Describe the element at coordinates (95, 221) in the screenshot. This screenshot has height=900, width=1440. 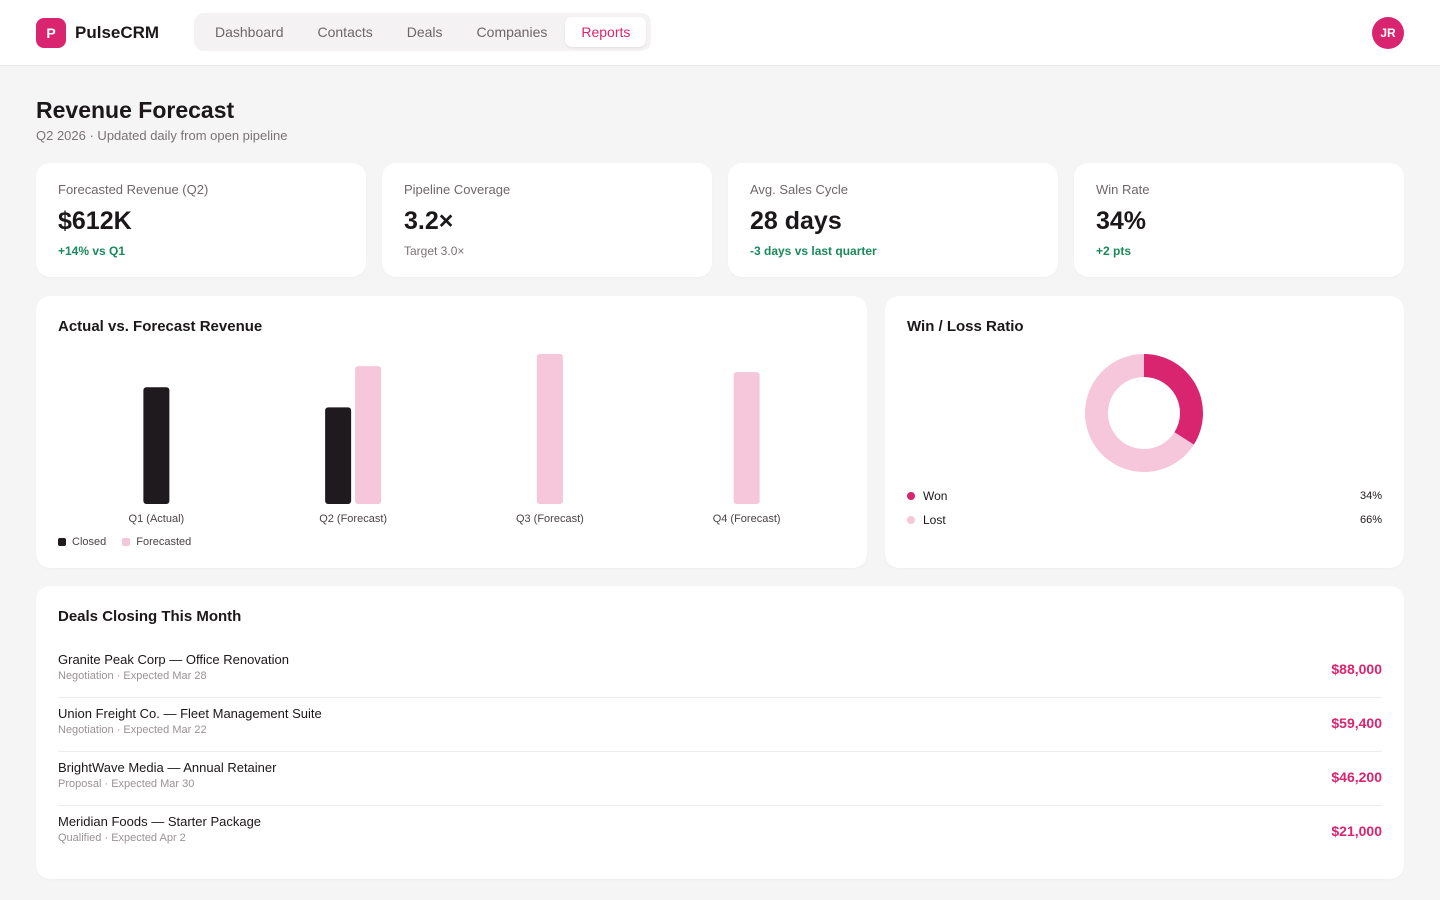
I see `kpi-value: $612K` at that location.